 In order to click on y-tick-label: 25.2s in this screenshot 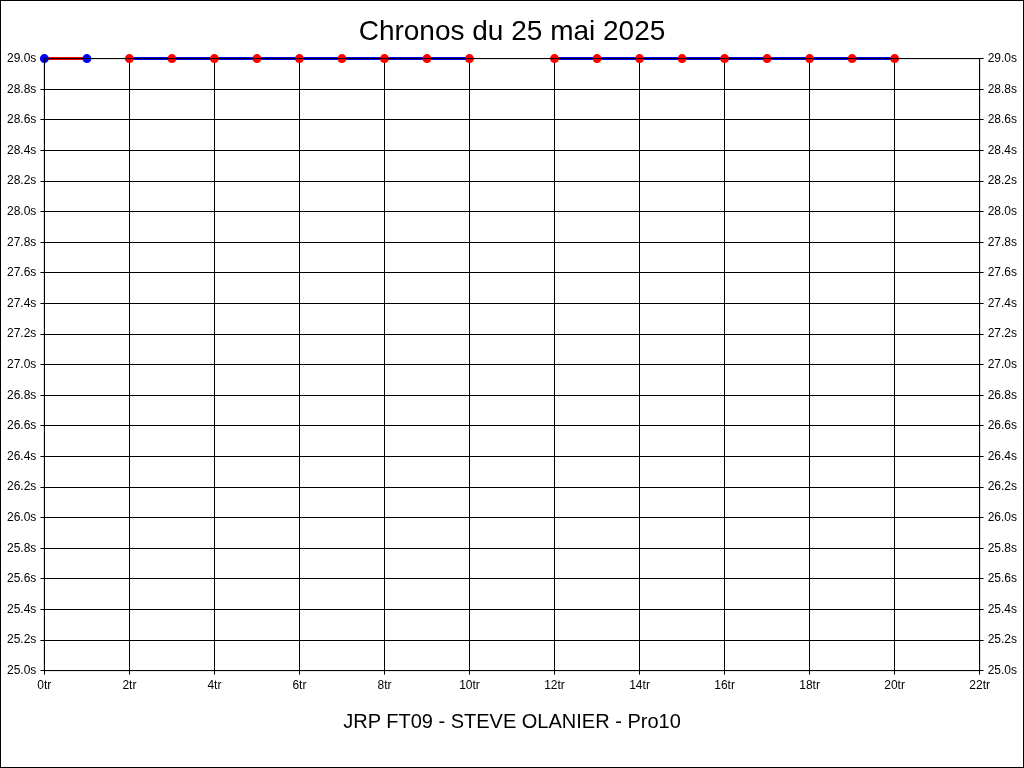, I will do `click(22, 639)`.